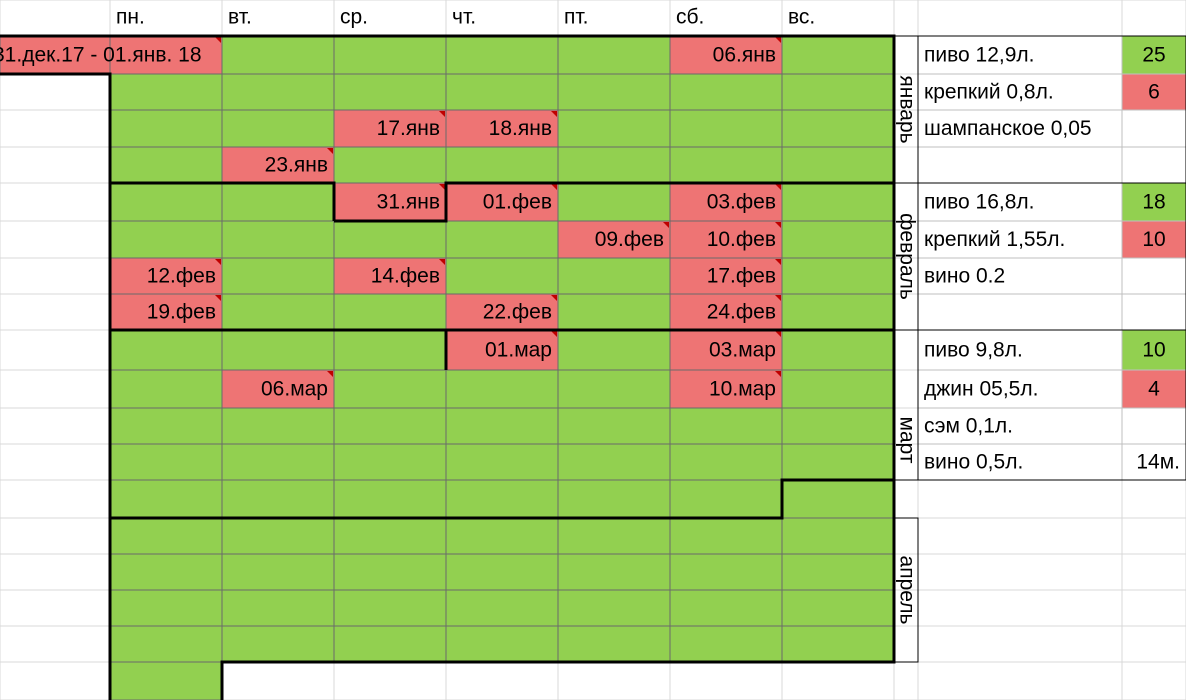 This screenshot has width=1186, height=700. I want to click on month-label: март, so click(906, 440).